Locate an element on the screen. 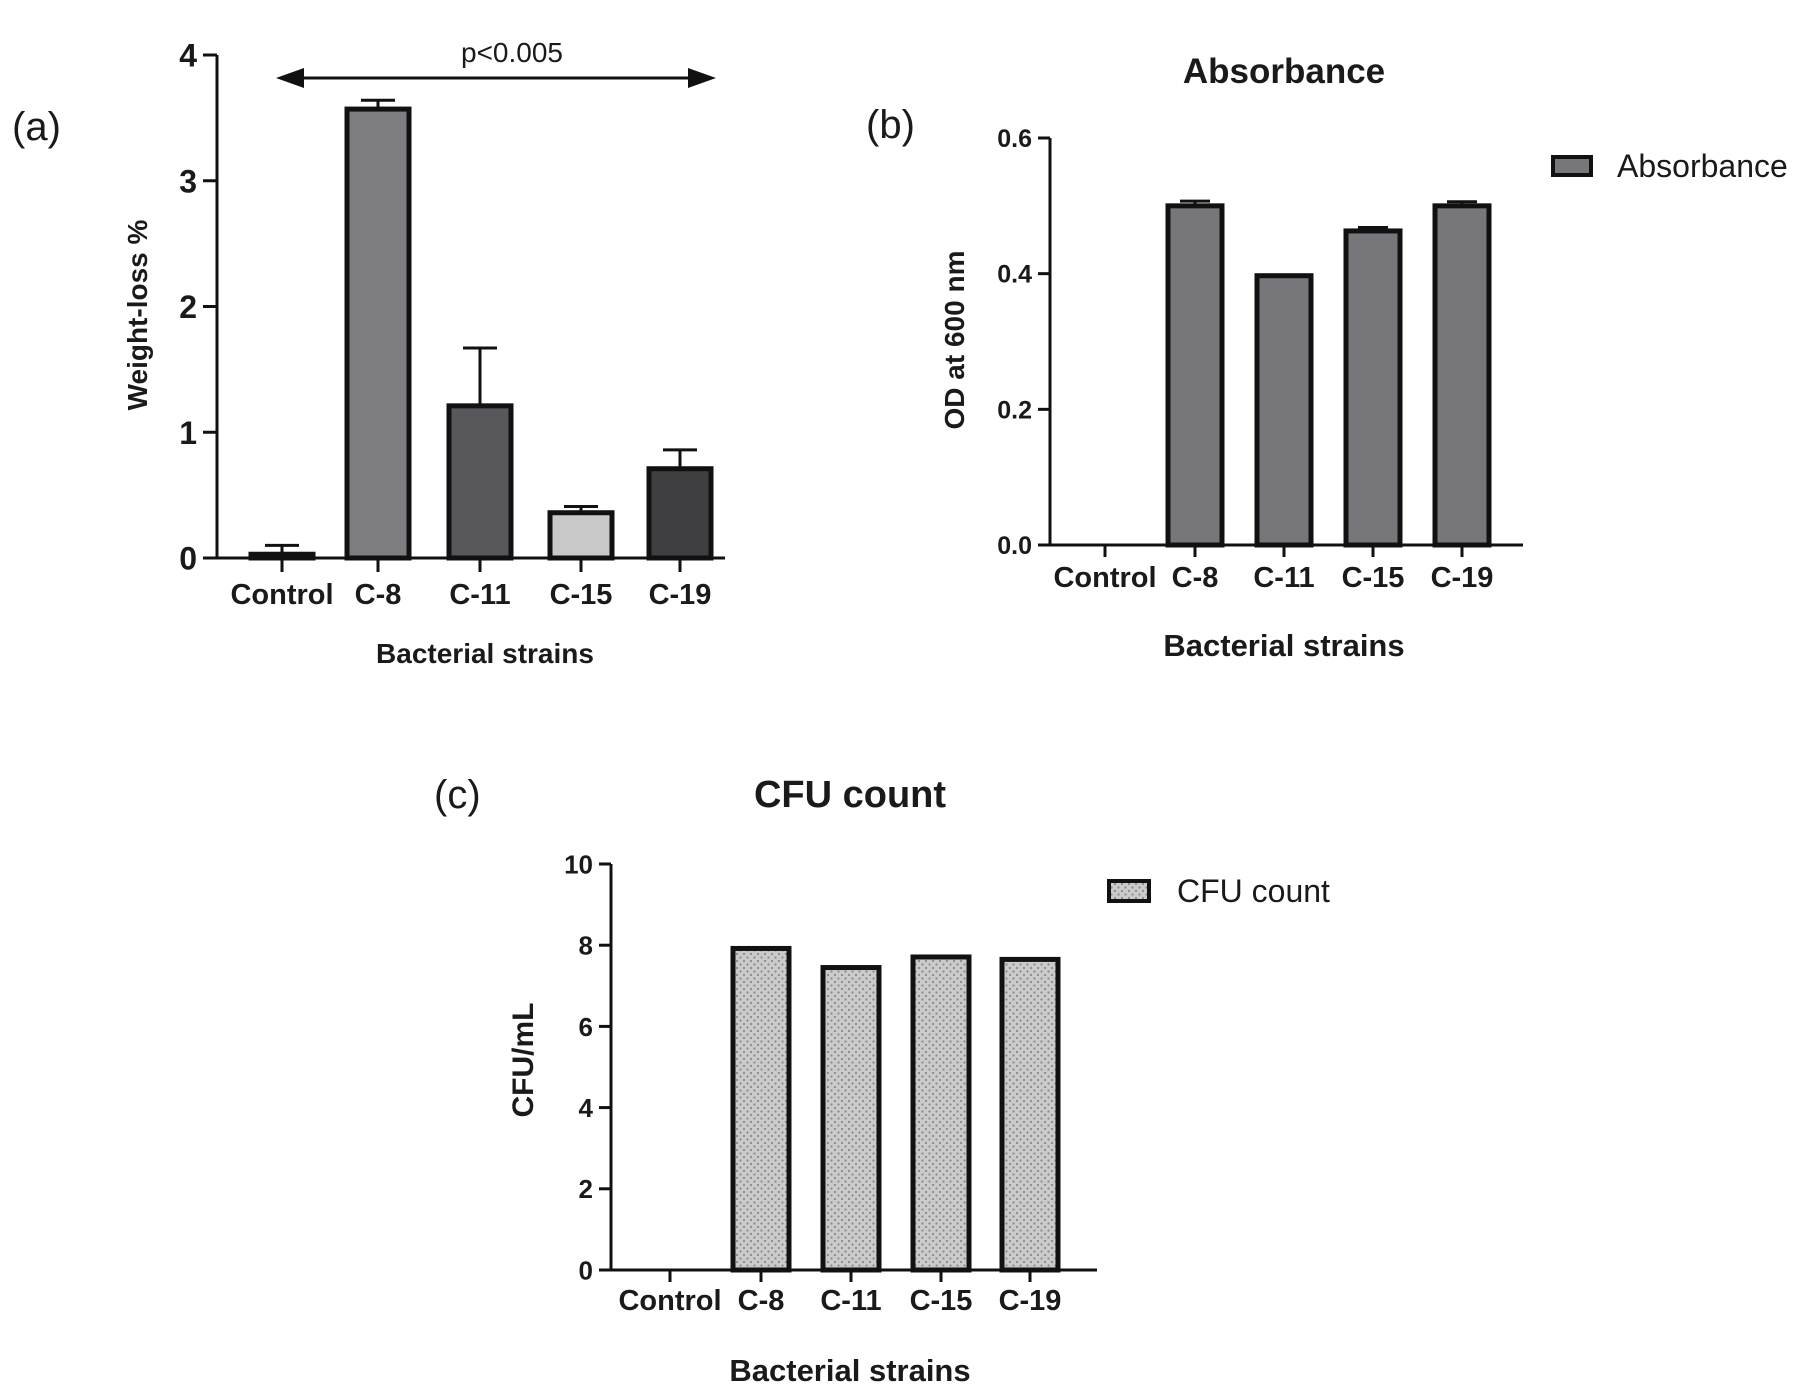 This screenshot has width=1810, height=1386. significance-arrow-right-head is located at coordinates (702, 78).